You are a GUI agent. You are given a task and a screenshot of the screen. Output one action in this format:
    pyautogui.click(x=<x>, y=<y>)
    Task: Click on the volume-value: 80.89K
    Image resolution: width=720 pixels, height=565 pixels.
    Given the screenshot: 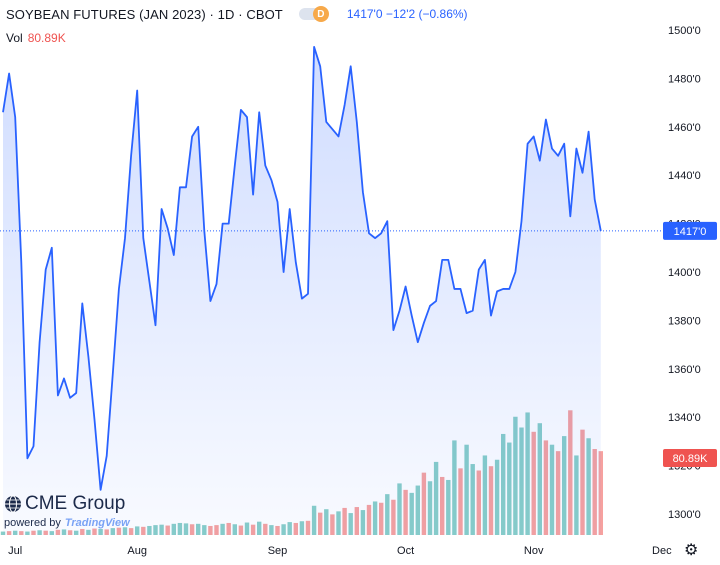 What is the action you would take?
    pyautogui.click(x=46, y=38)
    